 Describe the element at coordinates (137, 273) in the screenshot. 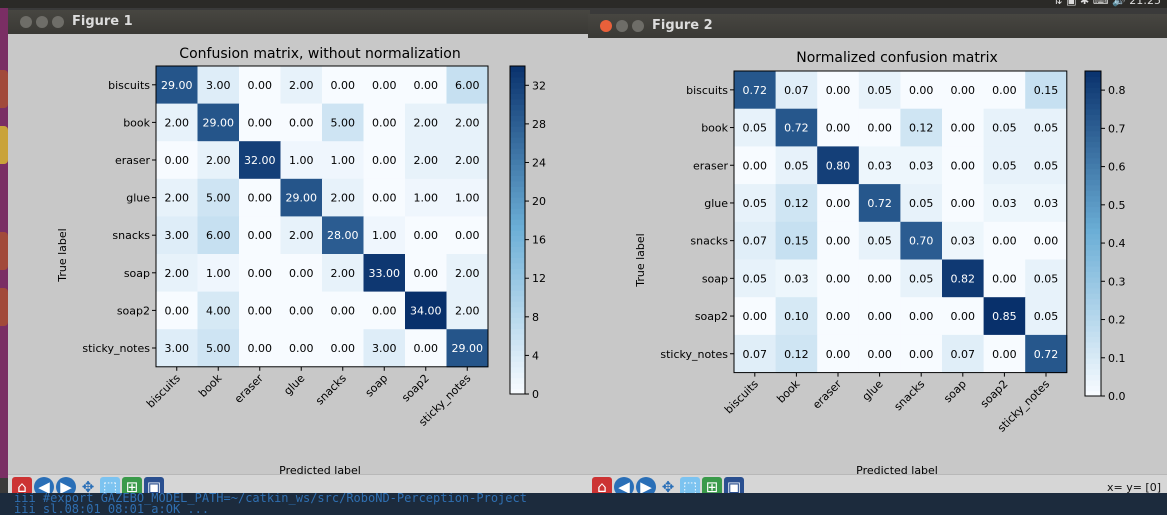

I see `y-tick-label: soap` at that location.